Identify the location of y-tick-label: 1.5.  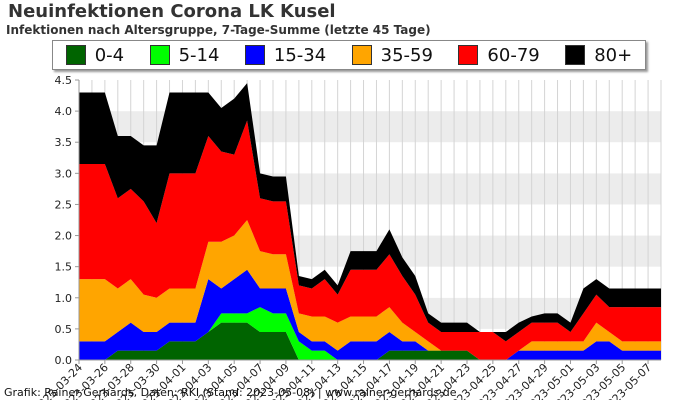
(64, 267).